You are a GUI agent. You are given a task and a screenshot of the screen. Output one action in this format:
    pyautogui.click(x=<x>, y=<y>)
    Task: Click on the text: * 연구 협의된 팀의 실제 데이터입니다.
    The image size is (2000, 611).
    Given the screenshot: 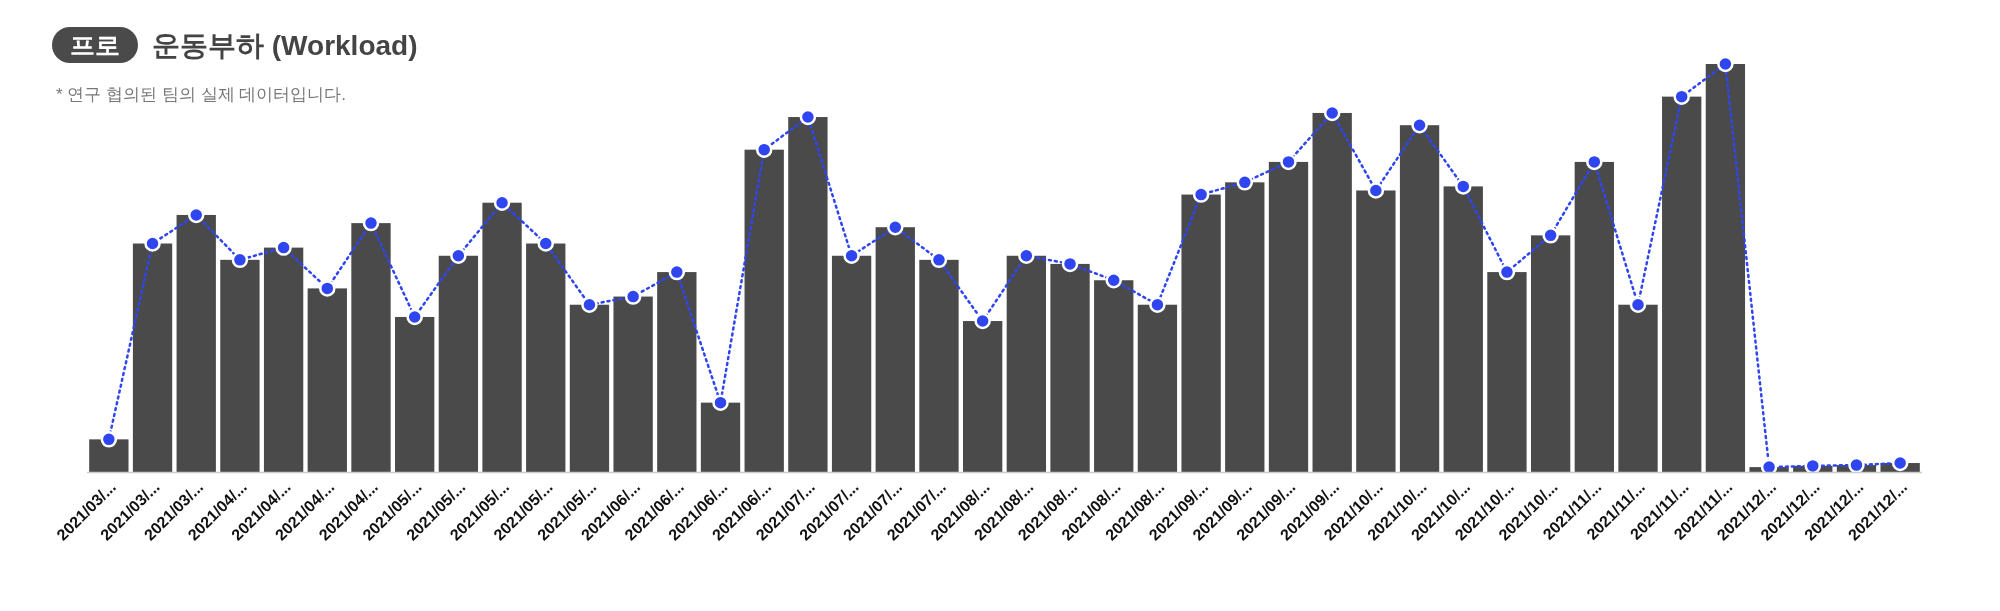 What is the action you would take?
    pyautogui.click(x=201, y=94)
    